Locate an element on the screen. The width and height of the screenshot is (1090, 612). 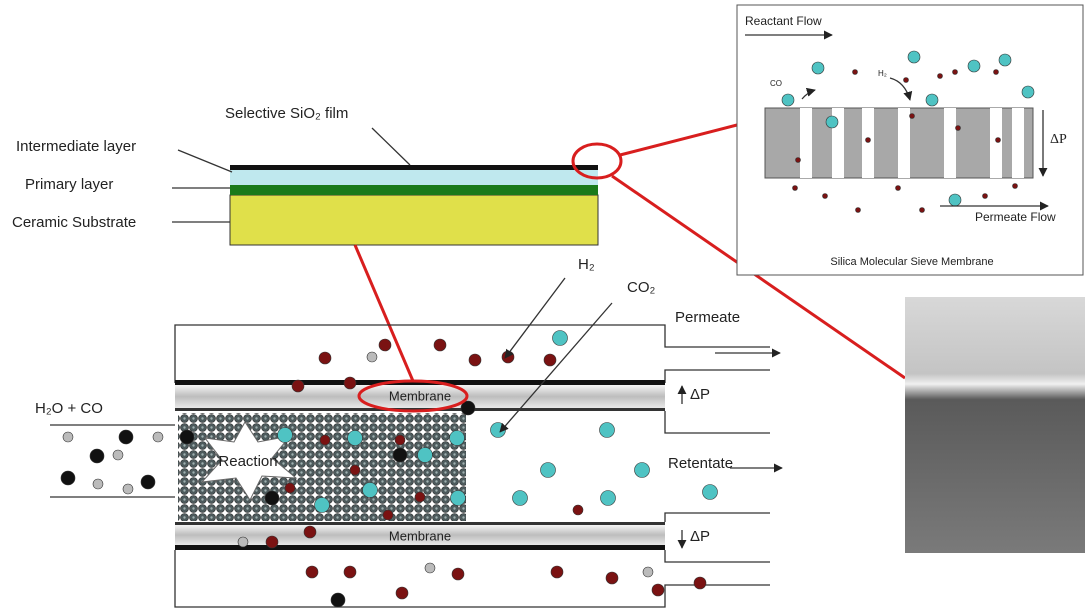
membrane is located at coordinates (420, 535).